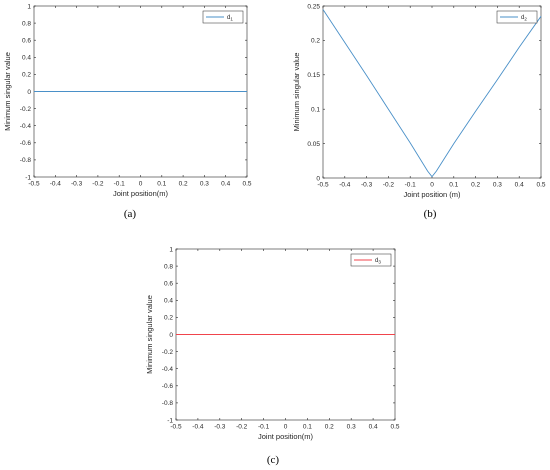 Image resolution: width=550 pixels, height=470 pixels. Describe the element at coordinates (517, 17) in the screenshot. I see `legend: d2` at that location.